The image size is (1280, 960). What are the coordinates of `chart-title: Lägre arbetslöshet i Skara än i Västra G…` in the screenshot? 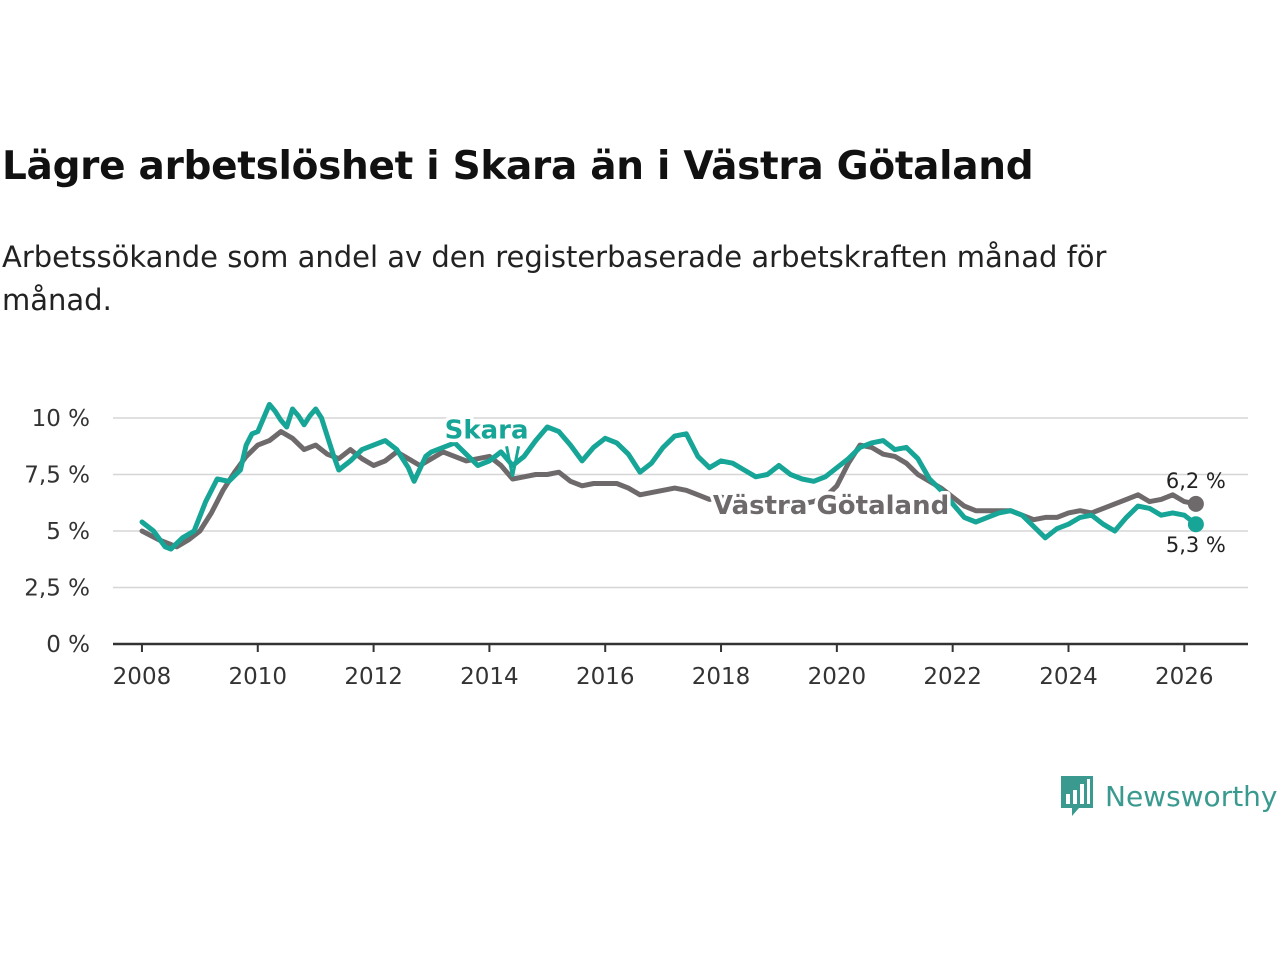 It's located at (518, 166).